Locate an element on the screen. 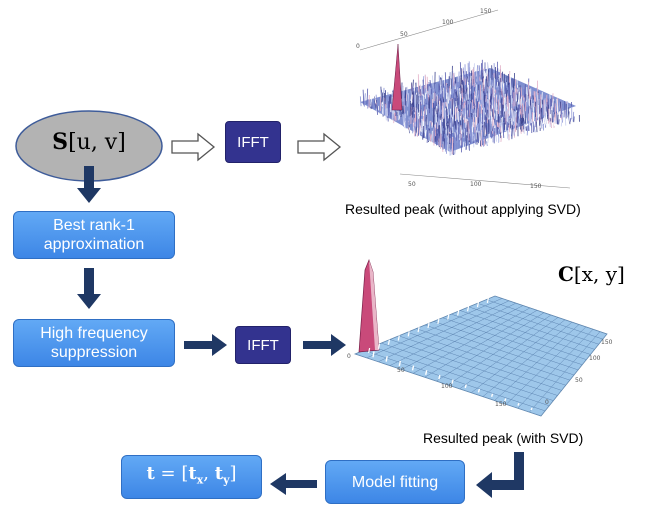 The width and height of the screenshot is (654, 511). ifft-mid-label: IFFT is located at coordinates (263, 345).